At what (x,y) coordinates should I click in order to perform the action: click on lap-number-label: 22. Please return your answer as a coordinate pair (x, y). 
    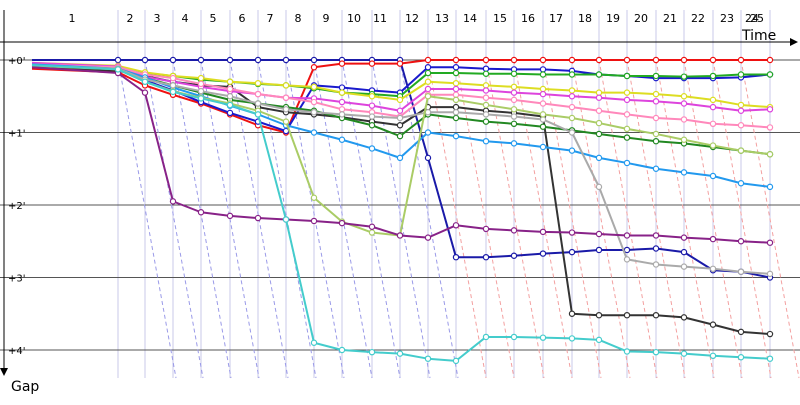
    Looking at the image, I should click on (698, 18).